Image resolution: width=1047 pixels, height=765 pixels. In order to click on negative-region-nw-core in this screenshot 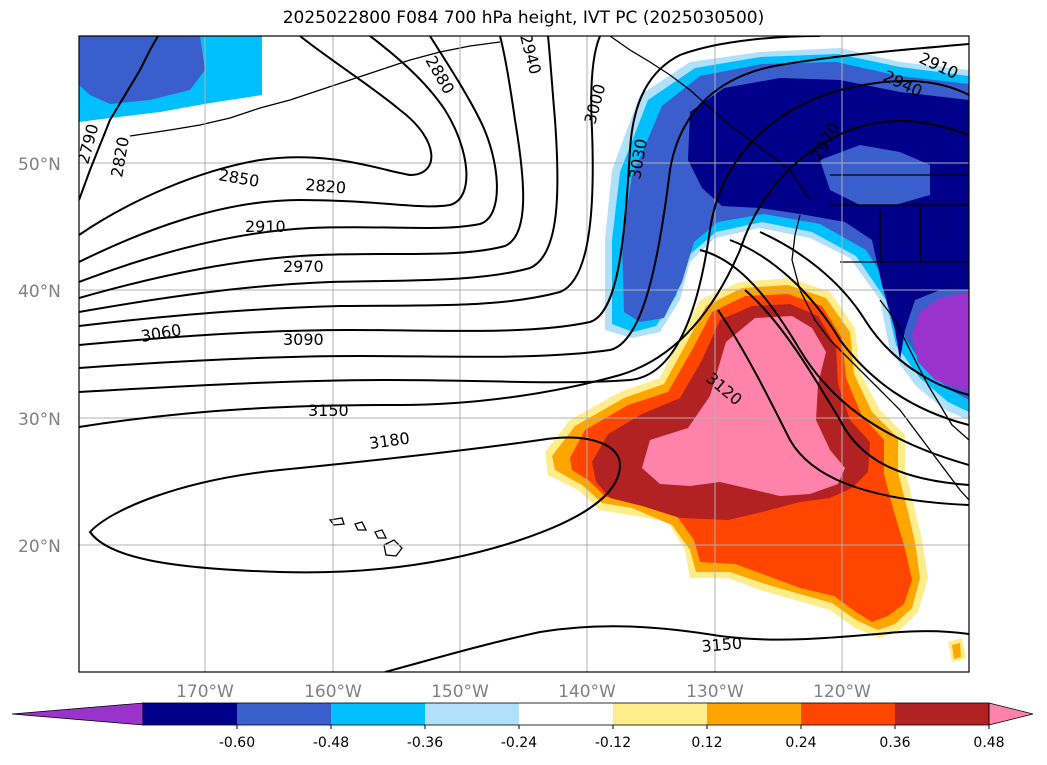, I will do `click(142, 70)`.